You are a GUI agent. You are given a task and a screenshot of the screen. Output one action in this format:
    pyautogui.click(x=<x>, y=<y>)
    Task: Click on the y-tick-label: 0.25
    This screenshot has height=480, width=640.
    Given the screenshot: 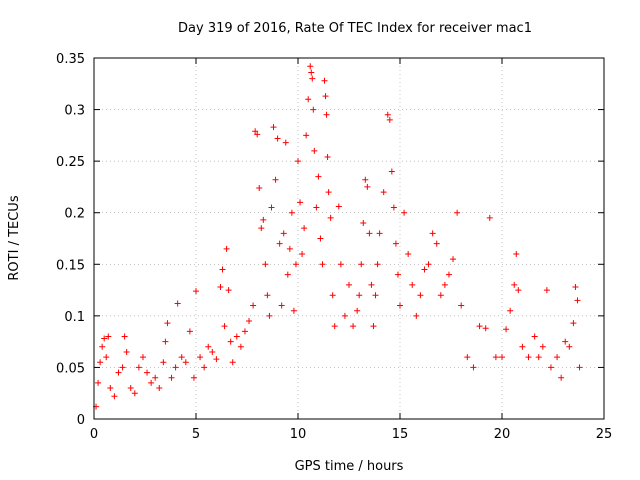 What is the action you would take?
    pyautogui.click(x=70, y=162)
    